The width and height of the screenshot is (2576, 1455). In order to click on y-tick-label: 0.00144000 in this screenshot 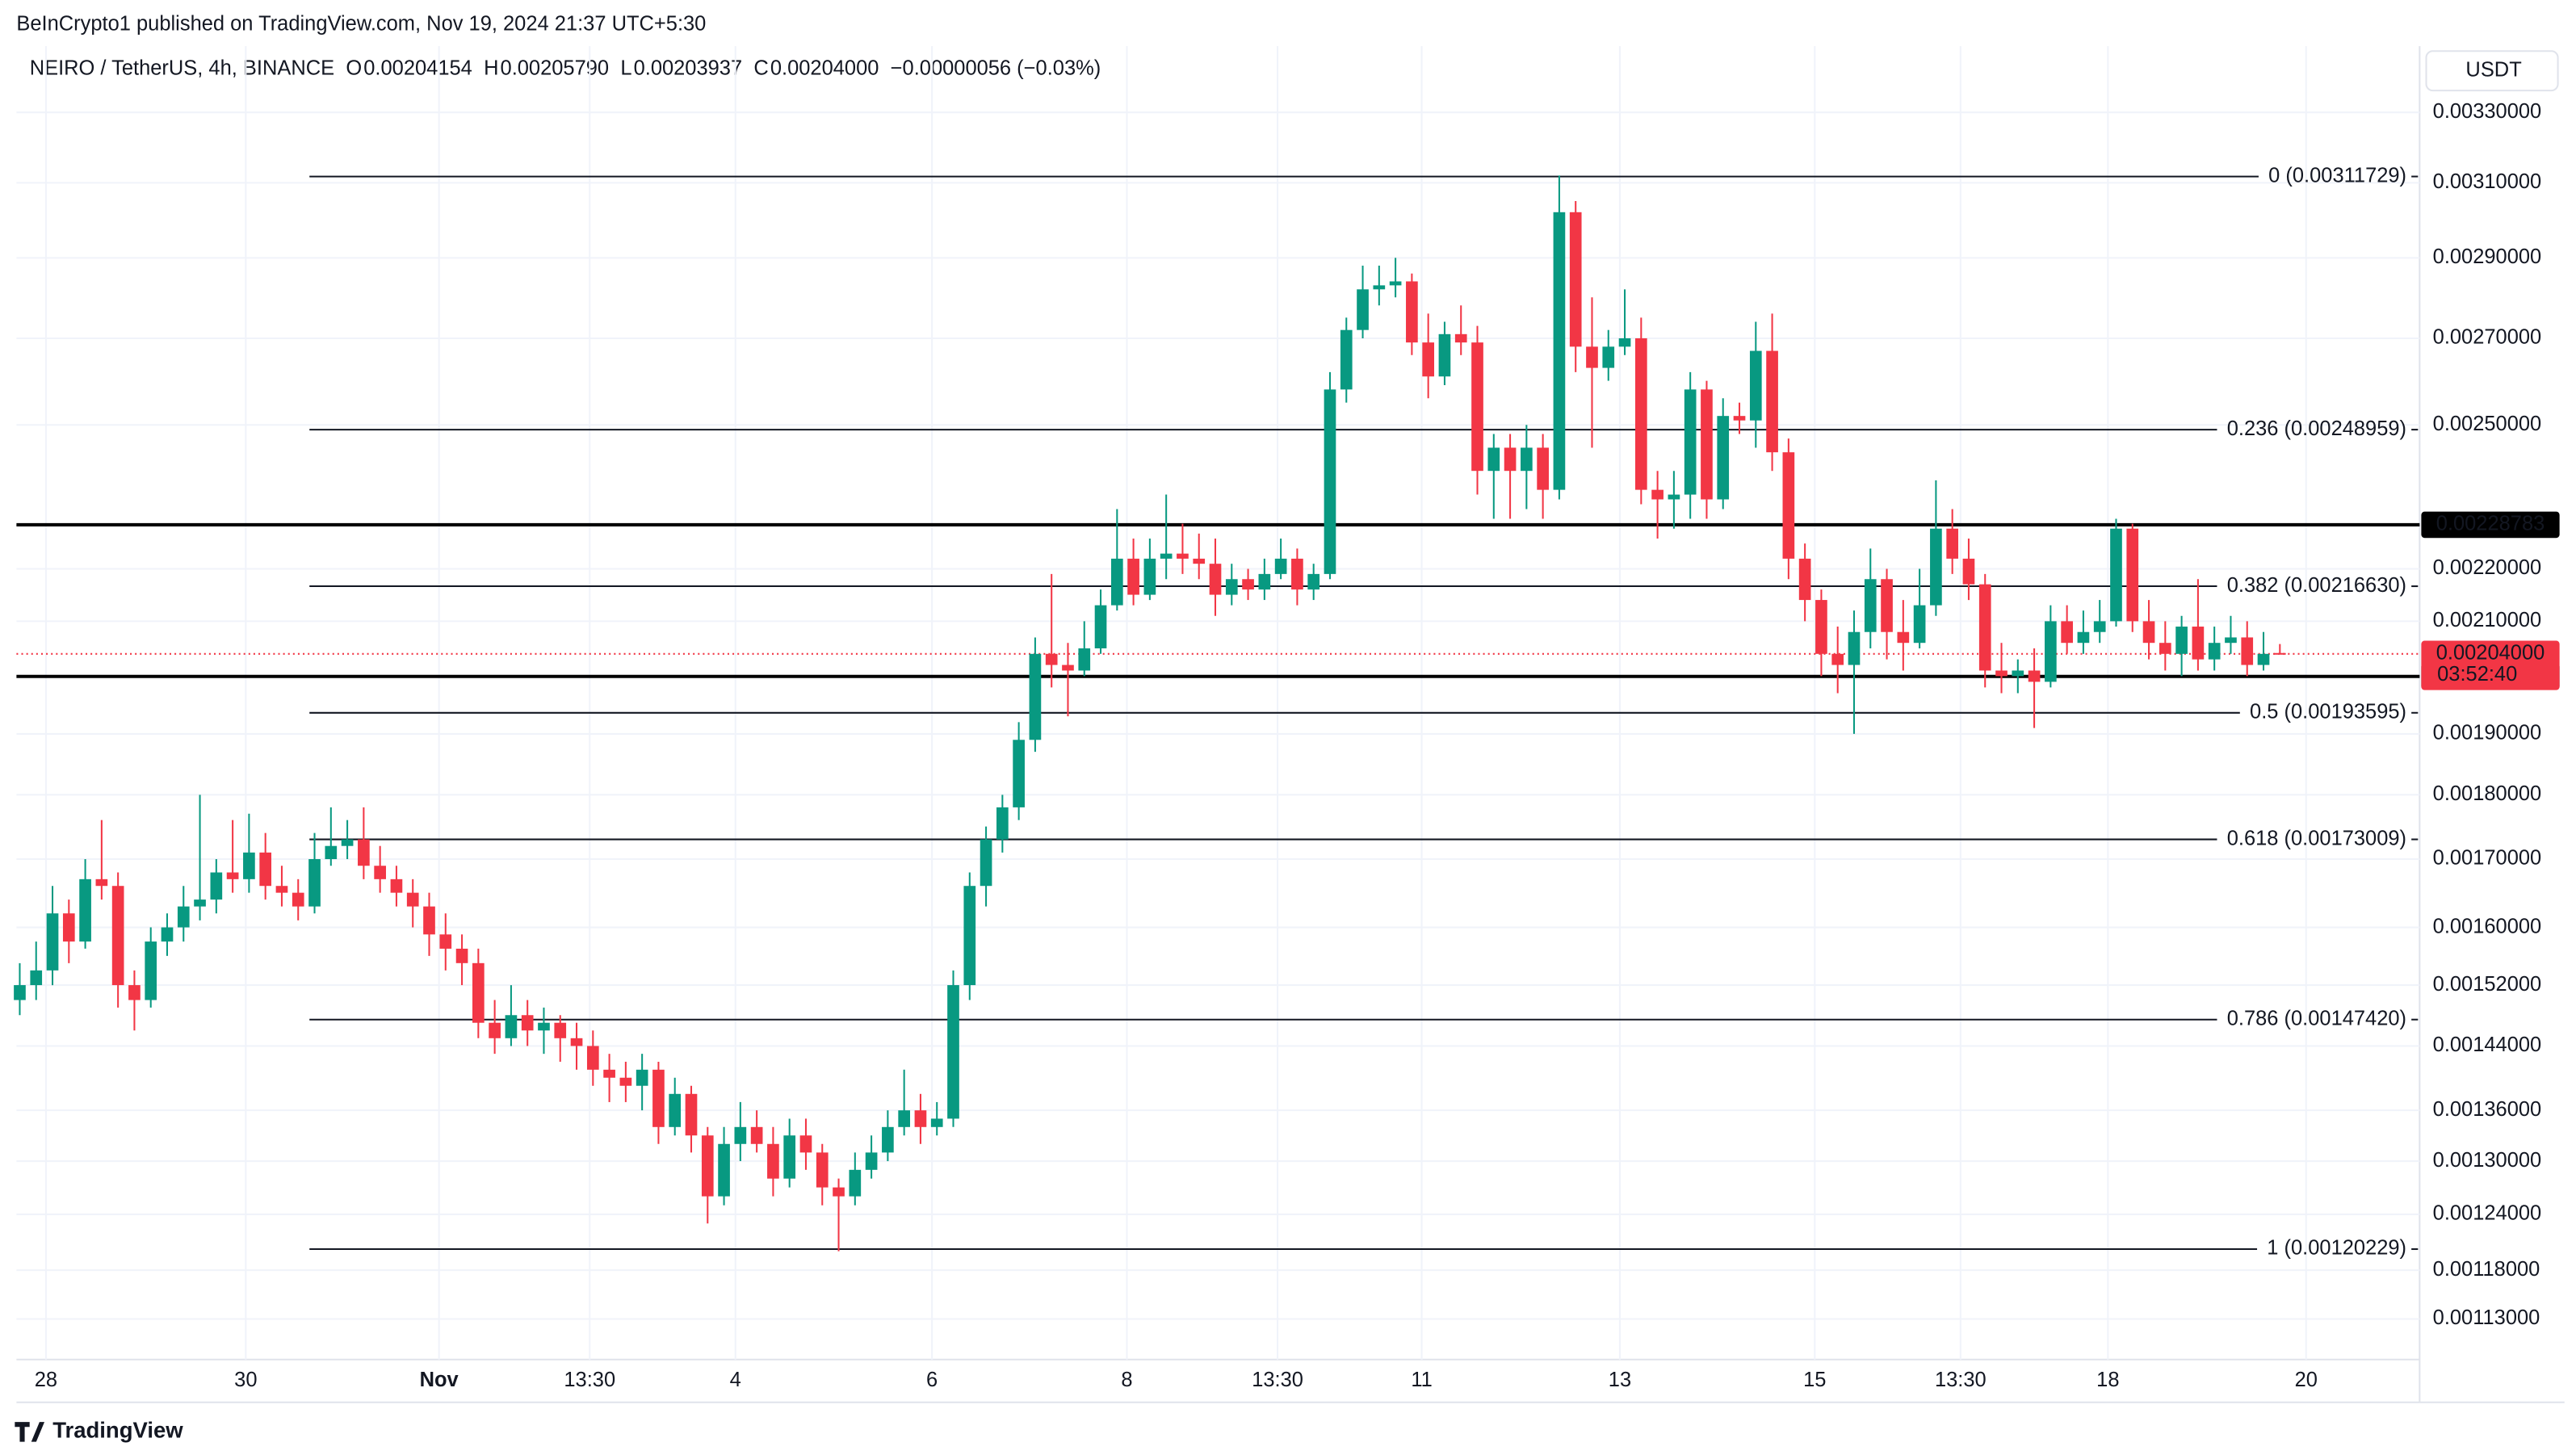, I will do `click(2487, 1045)`.